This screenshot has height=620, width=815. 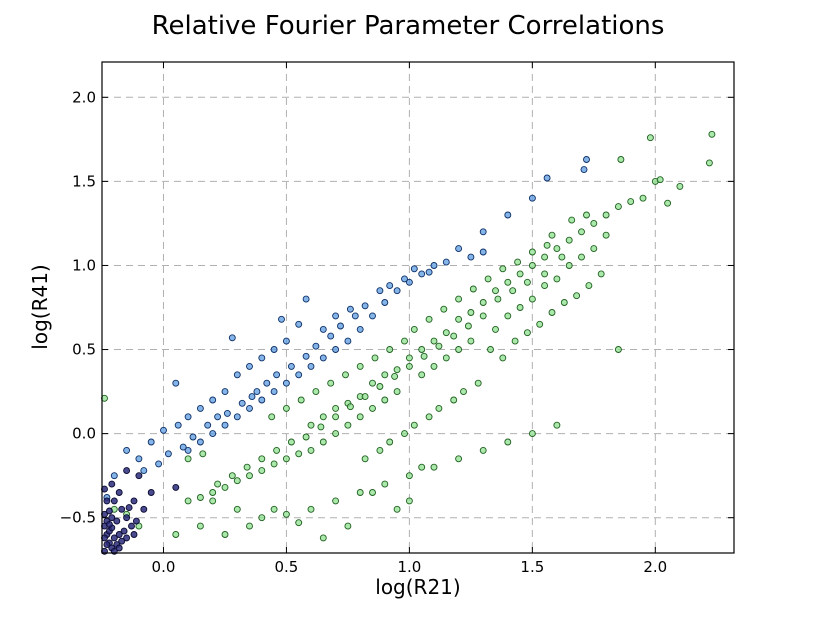 I want to click on x-axis-label: log(R21), so click(x=417, y=587).